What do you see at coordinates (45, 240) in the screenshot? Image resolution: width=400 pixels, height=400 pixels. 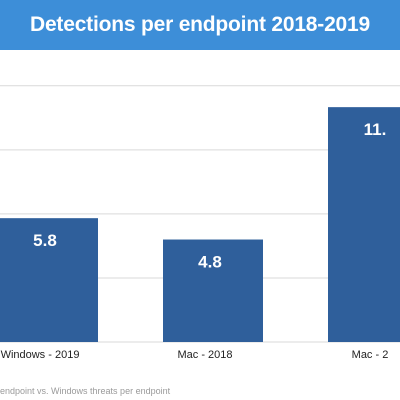 I see `bar-value-label: 5.8` at bounding box center [45, 240].